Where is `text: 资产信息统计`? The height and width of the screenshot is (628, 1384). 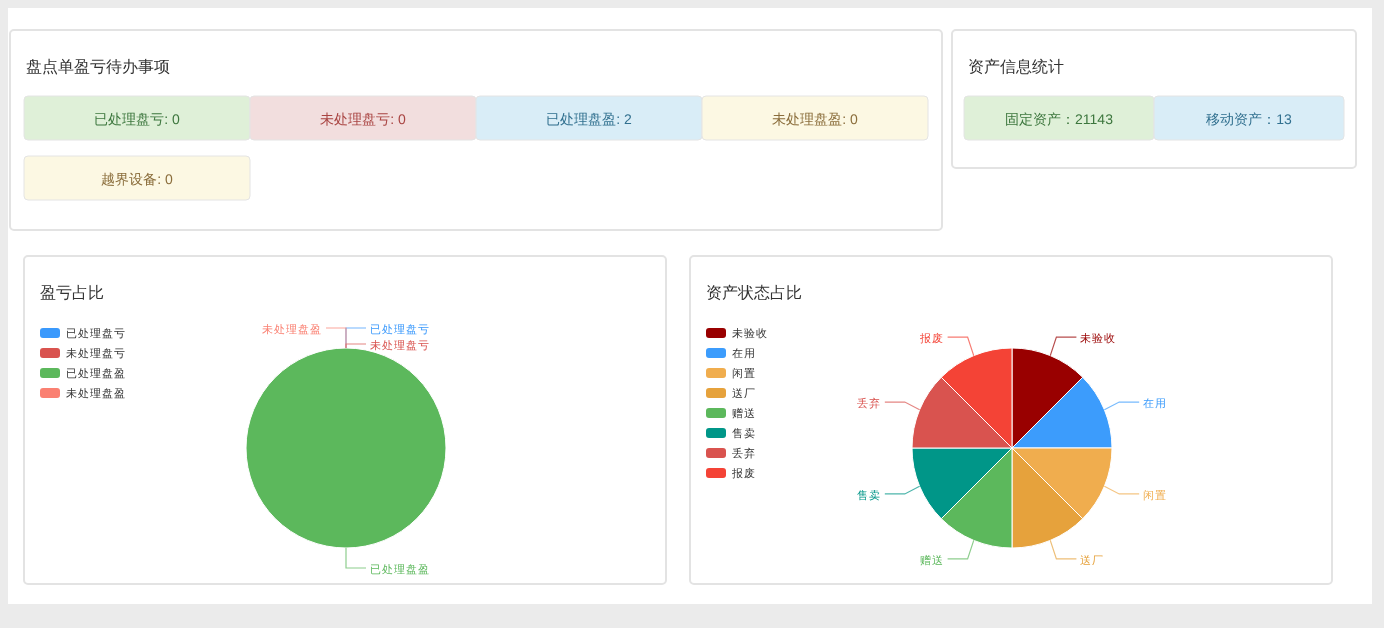
text: 资产信息统计 is located at coordinates (1016, 67).